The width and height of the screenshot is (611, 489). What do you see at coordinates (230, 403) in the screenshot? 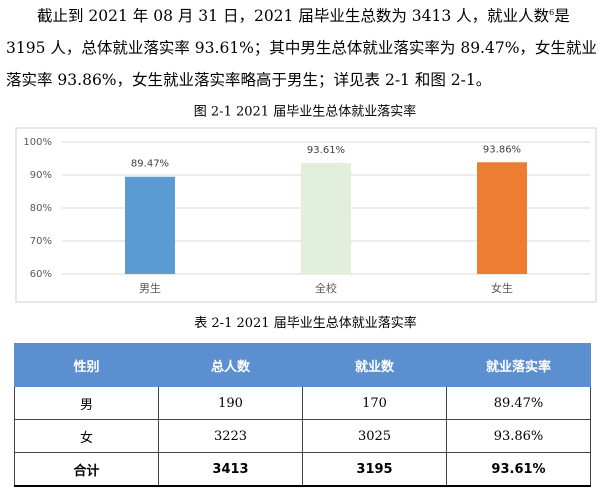
I see `table-cell: 190` at bounding box center [230, 403].